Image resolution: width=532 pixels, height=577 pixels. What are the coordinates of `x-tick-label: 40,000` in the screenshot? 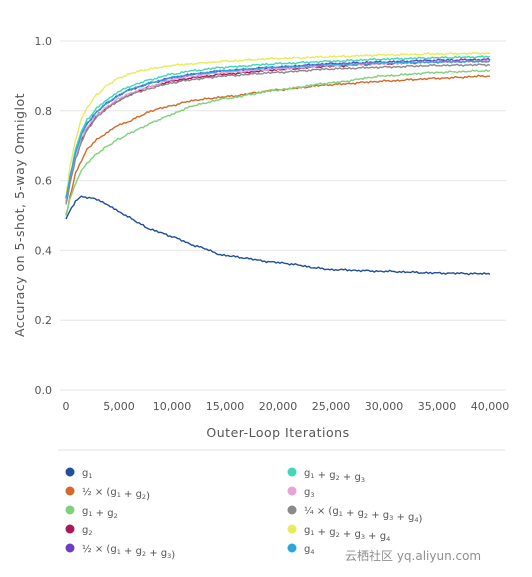 It's located at (490, 406).